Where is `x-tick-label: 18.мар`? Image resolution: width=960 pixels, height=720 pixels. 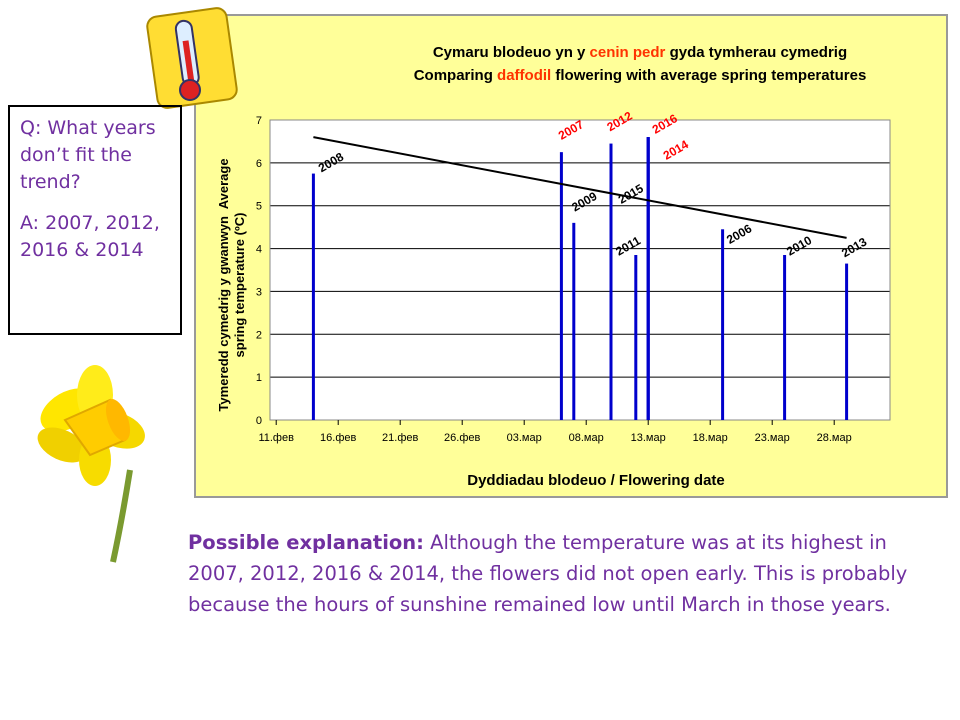 x-tick-label: 18.мар is located at coordinates (710, 438).